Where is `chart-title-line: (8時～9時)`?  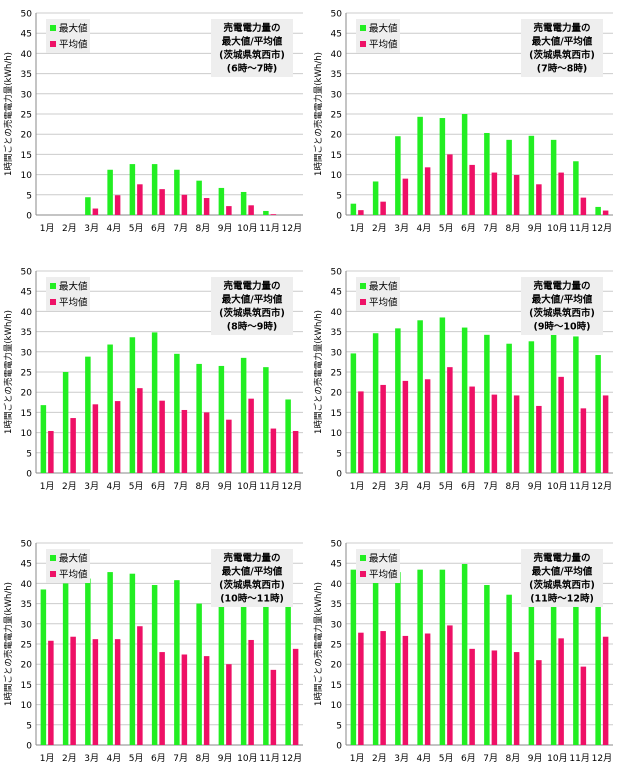 chart-title-line: (8時～9時) is located at coordinates (252, 327).